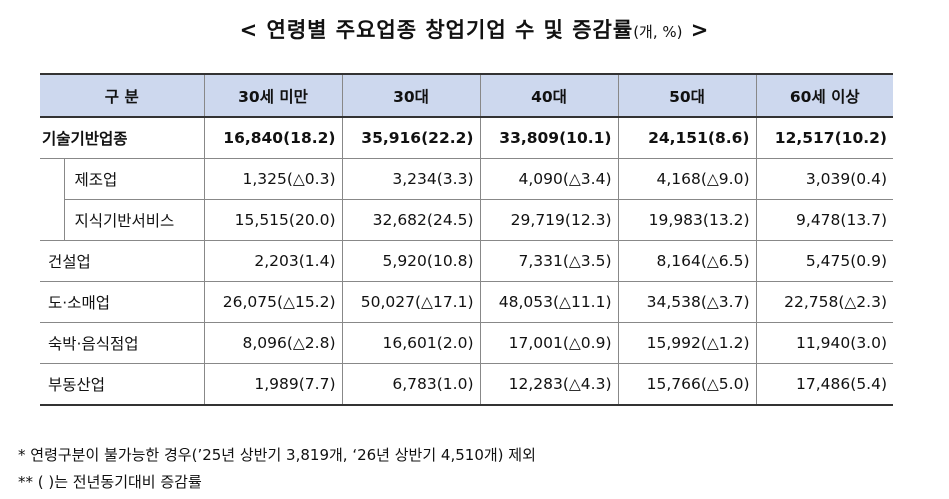  What do you see at coordinates (549, 343) in the screenshot?
I see `table-cell: 17,001(△0.9)` at bounding box center [549, 343].